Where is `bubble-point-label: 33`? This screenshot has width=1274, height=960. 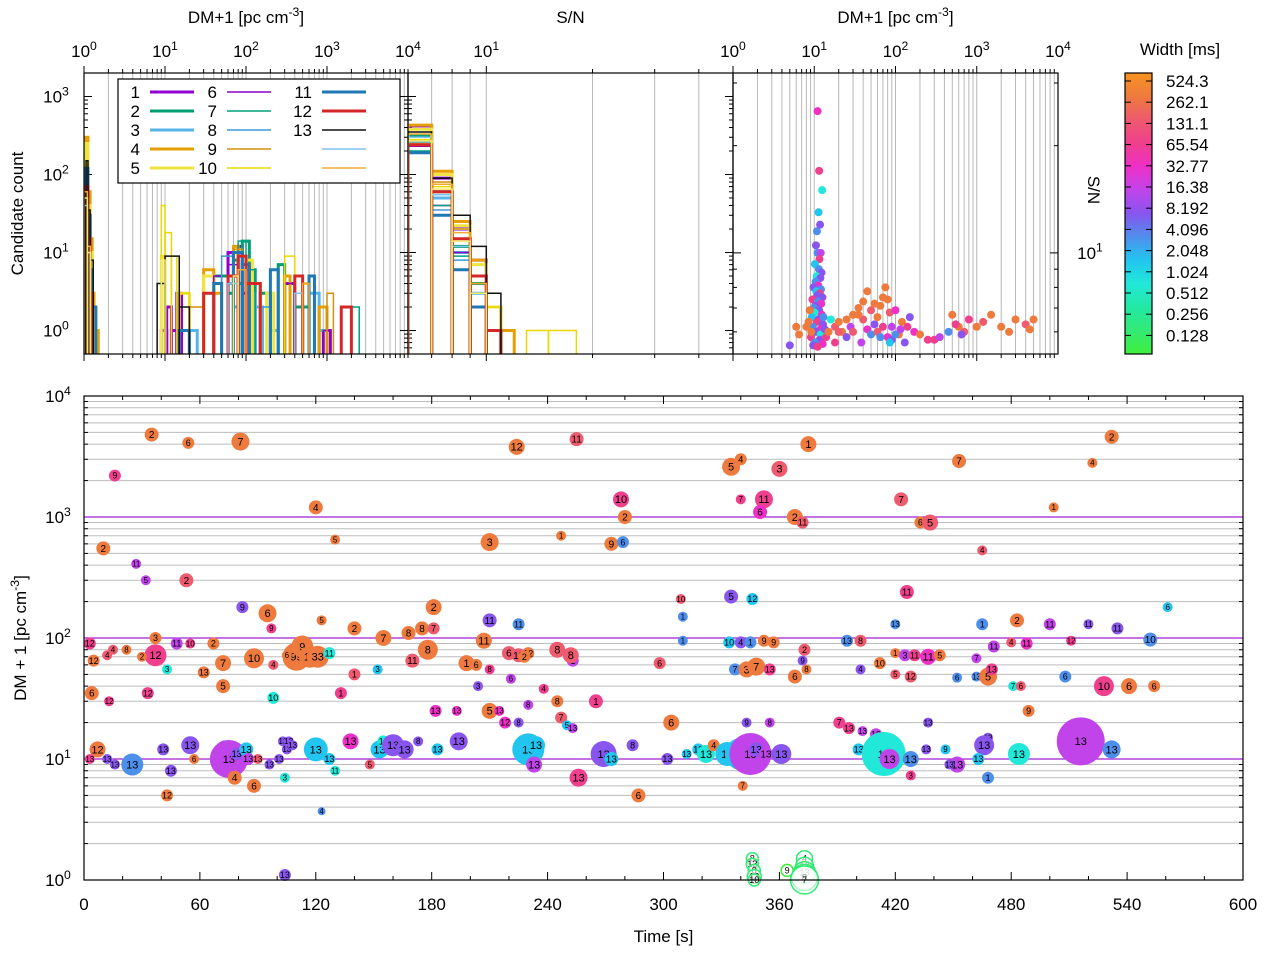 bubble-point-label: 33 is located at coordinates (318, 658).